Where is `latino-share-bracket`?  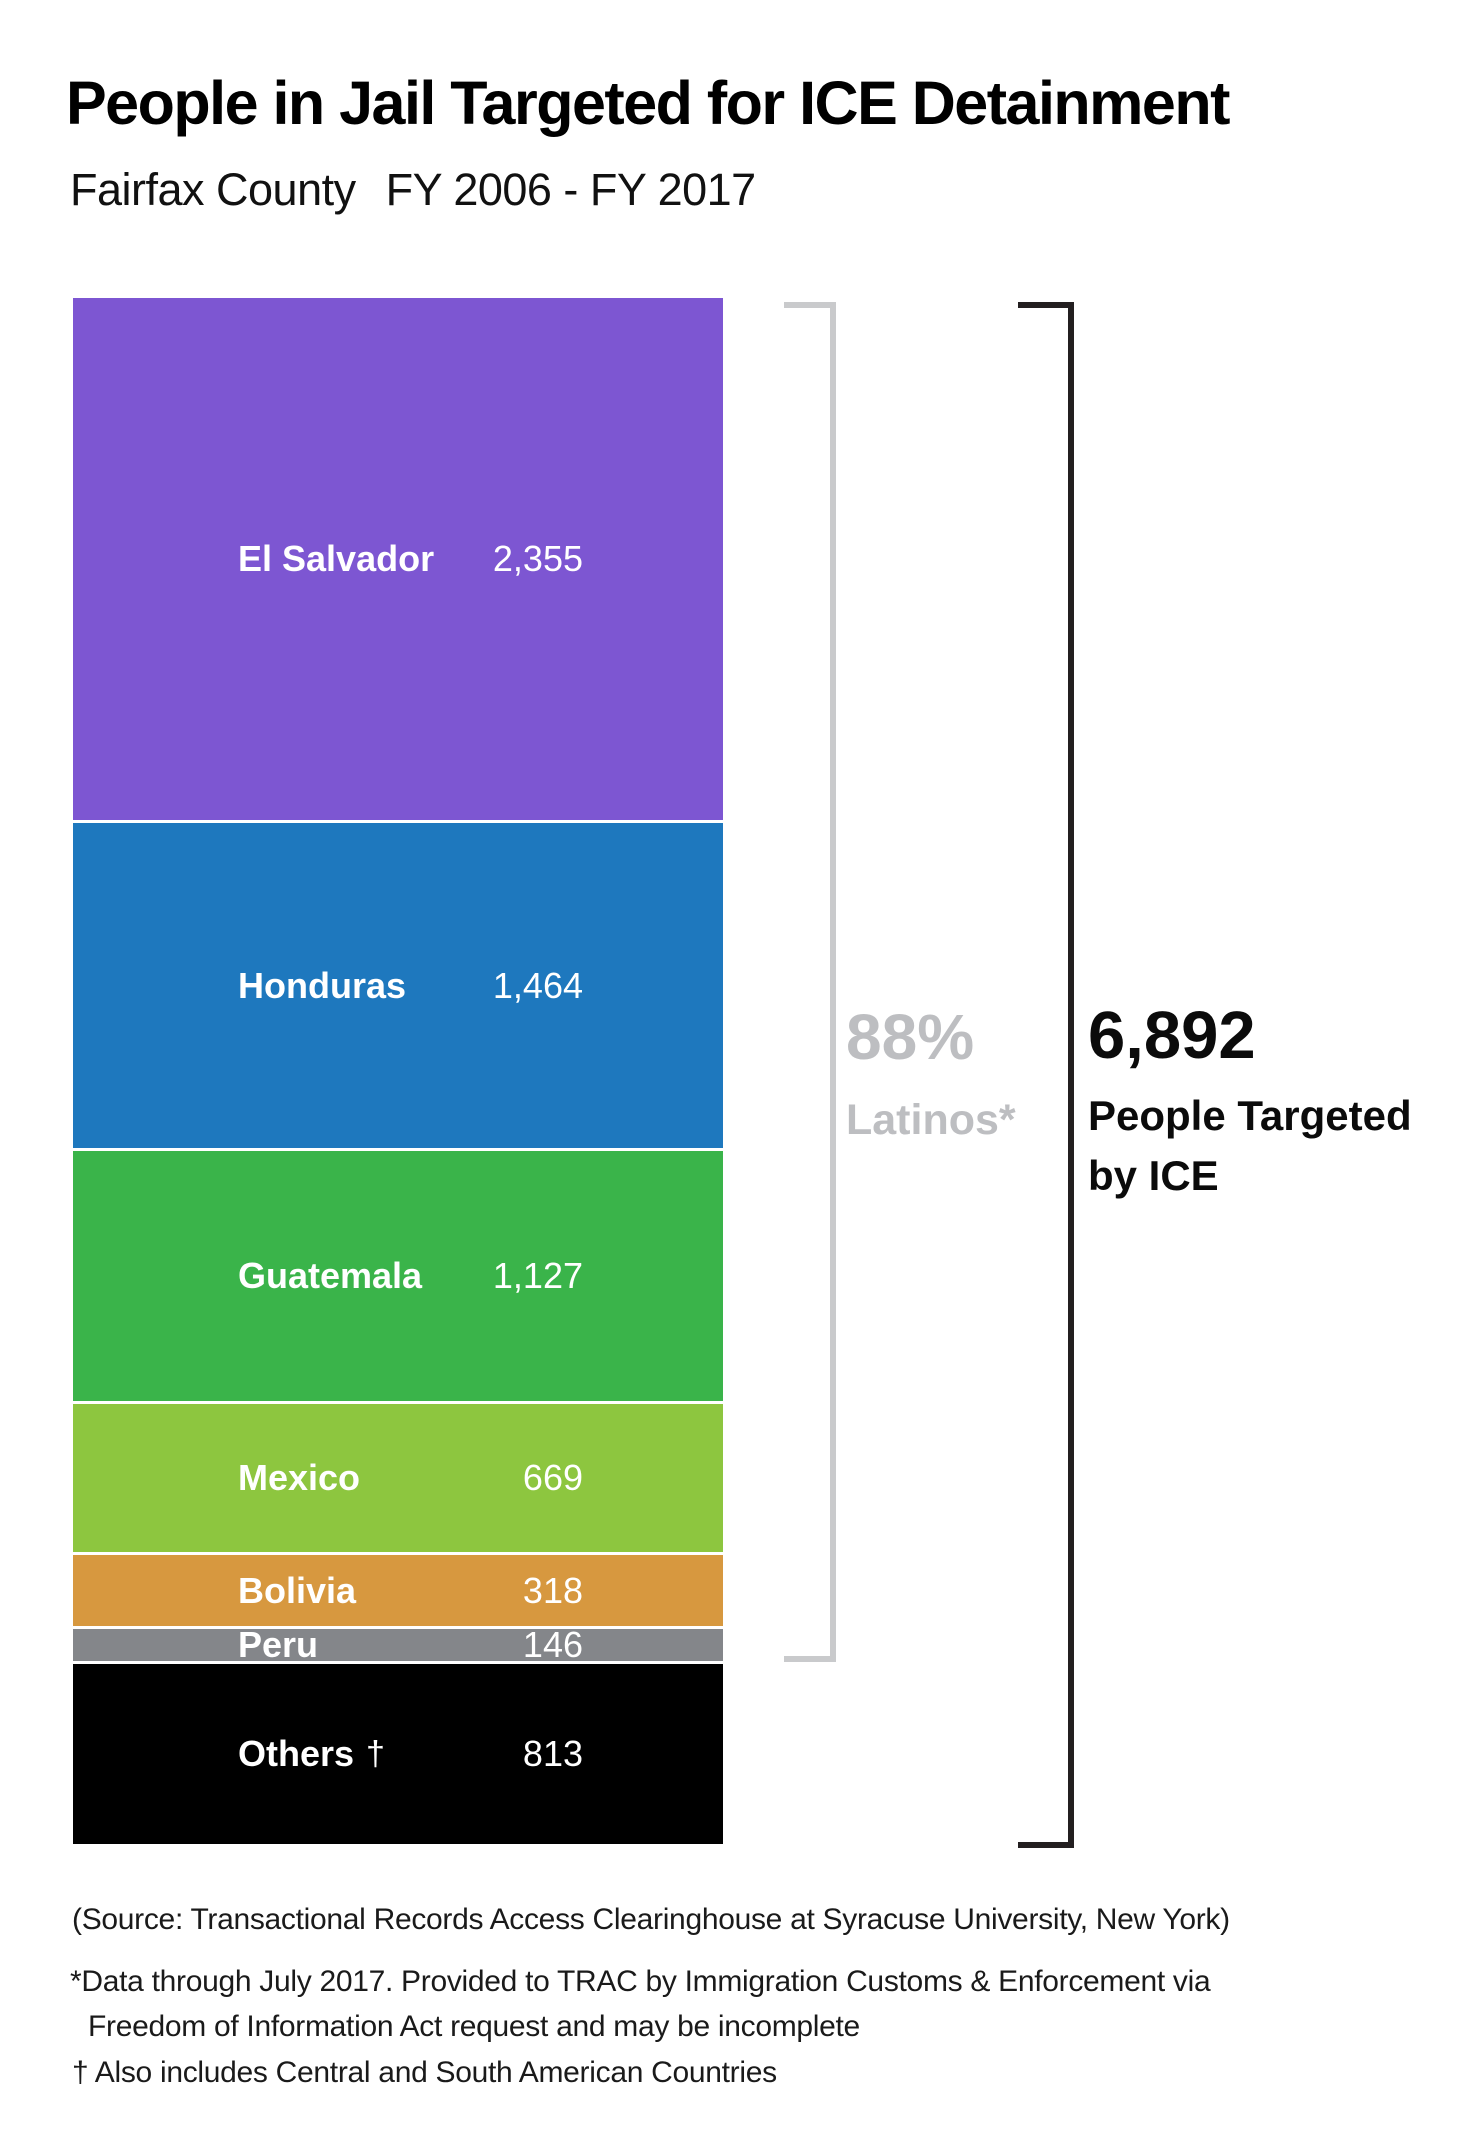
latino-share-bracket is located at coordinates (810, 982).